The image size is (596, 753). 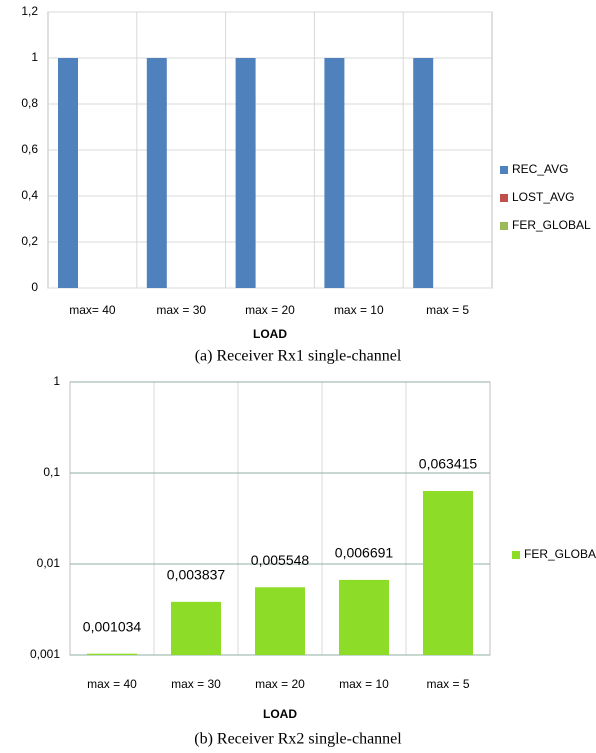 I want to click on y-tick-label: 0,4, so click(x=29, y=195).